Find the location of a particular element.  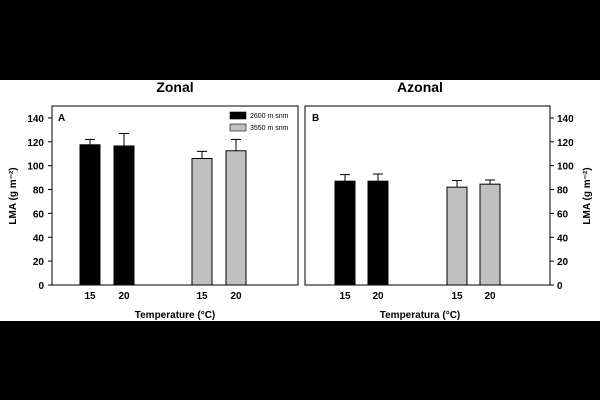

chart-title: Azonal is located at coordinates (420, 87).